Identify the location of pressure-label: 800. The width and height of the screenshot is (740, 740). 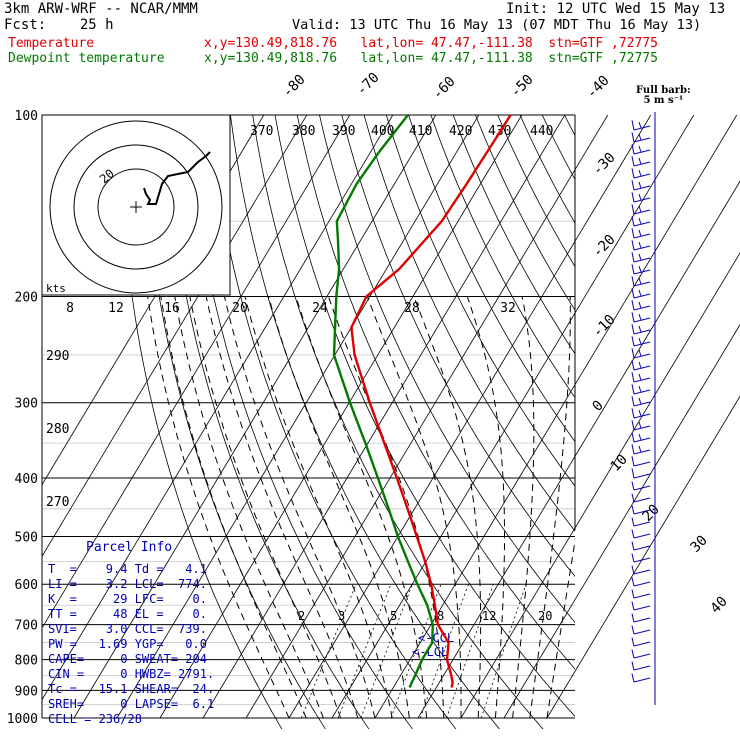
(26, 661).